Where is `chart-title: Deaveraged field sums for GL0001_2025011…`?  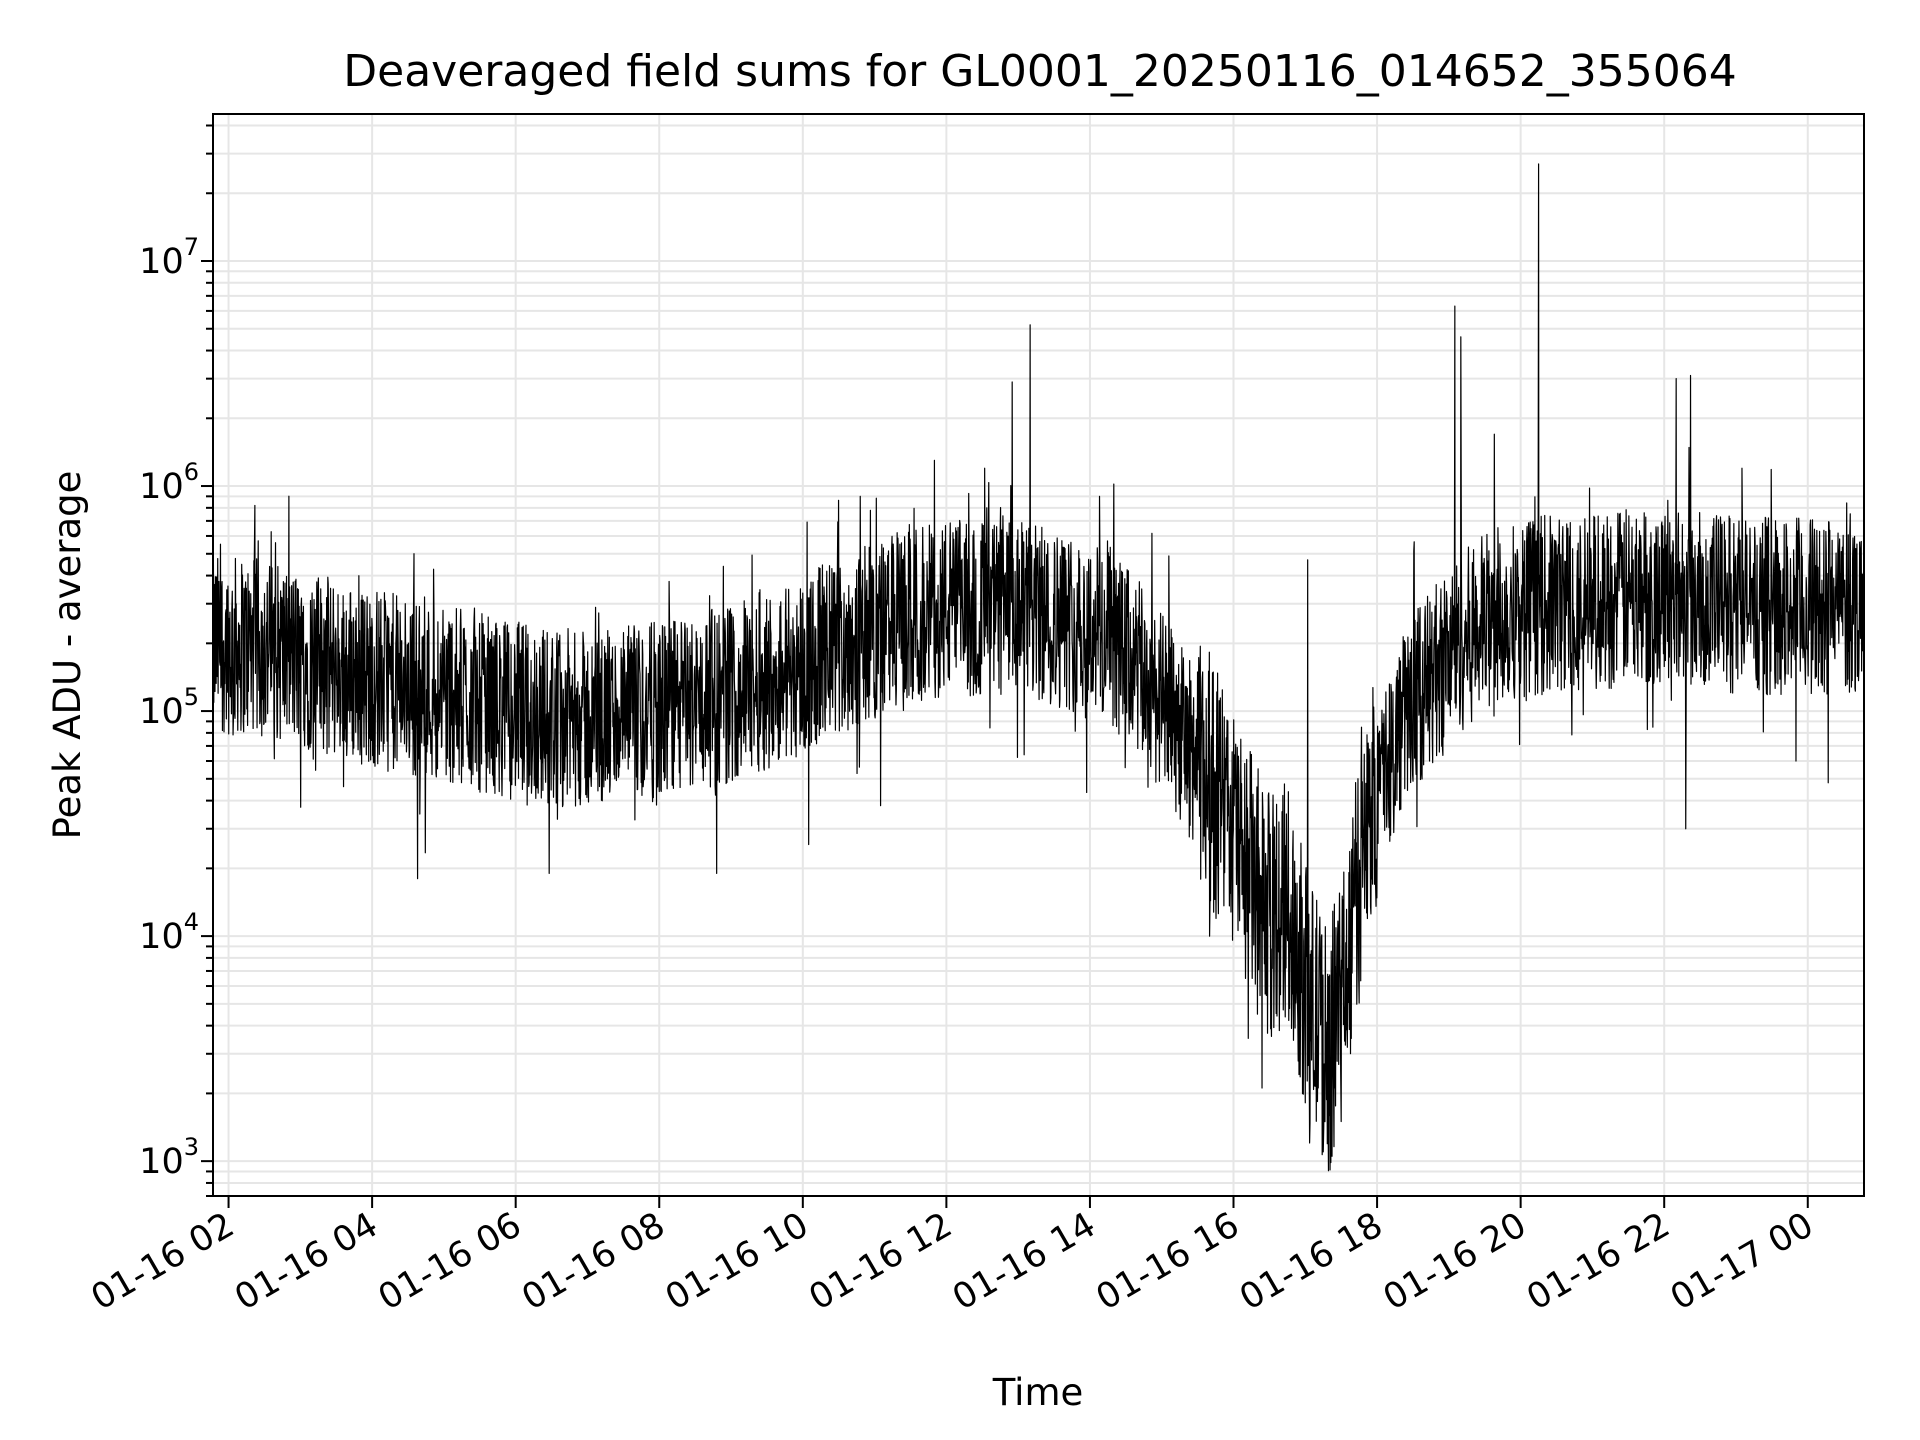
chart-title: Deaveraged field sums for GL0001_2025011… is located at coordinates (1039, 71).